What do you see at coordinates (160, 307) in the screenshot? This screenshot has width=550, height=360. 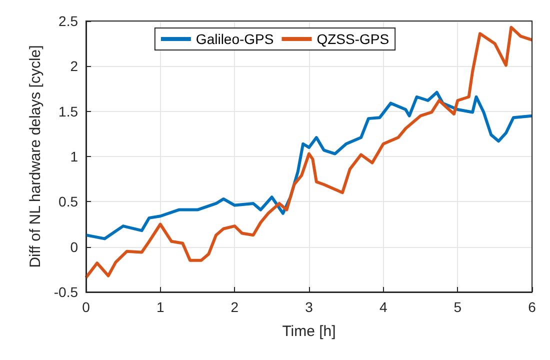 I see `x-tick-label: 1` at bounding box center [160, 307].